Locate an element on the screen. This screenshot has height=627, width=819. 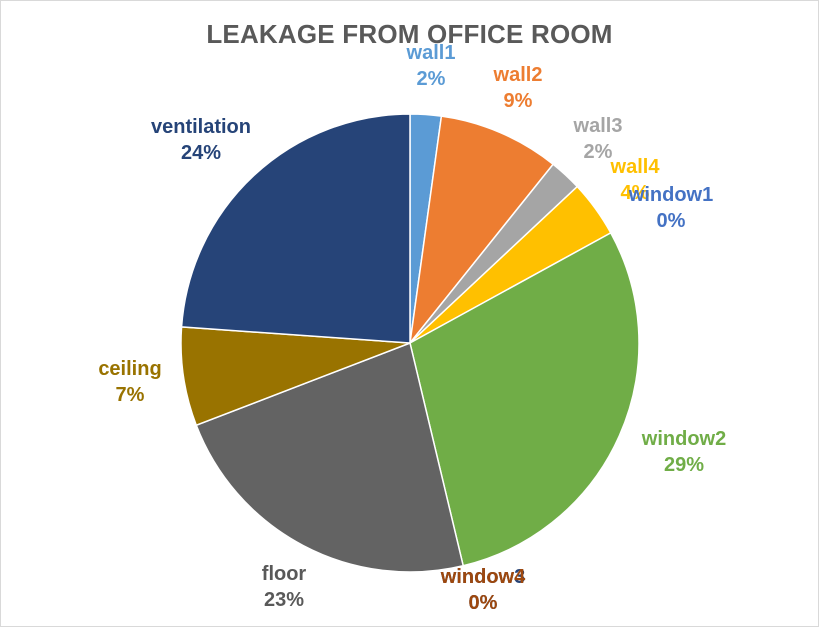
data-label-name: window1 is located at coordinates (670, 195).